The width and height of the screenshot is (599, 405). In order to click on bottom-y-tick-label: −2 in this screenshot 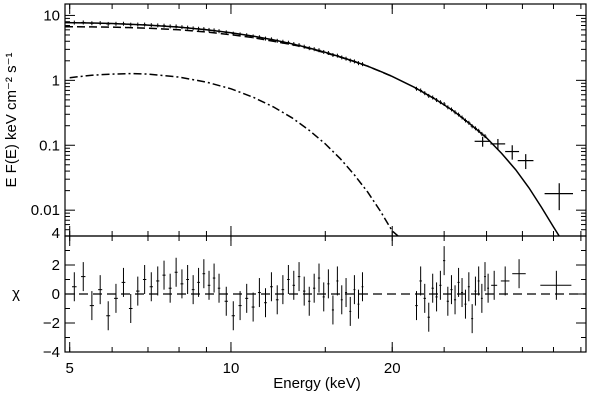, I will do `click(51, 323)`.